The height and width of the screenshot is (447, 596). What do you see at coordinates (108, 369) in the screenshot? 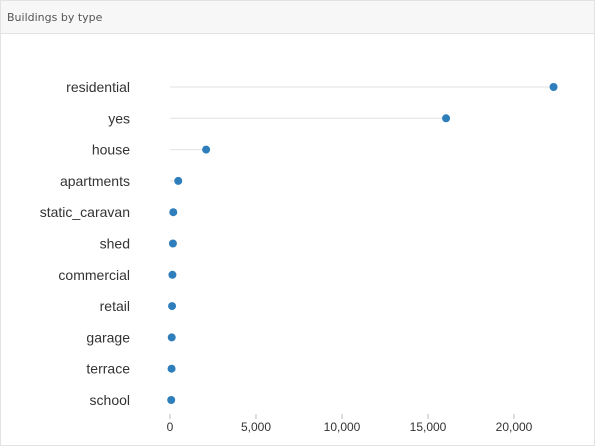
I see `category-label-terrace: terrace` at bounding box center [108, 369].